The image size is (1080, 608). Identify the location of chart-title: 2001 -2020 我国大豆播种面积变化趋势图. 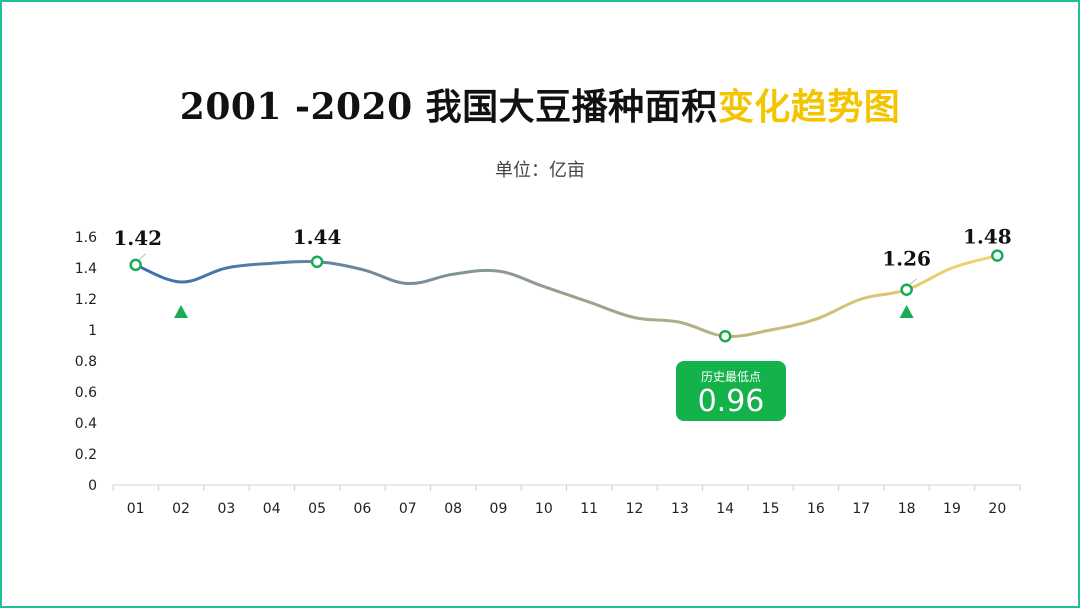
(540, 104).